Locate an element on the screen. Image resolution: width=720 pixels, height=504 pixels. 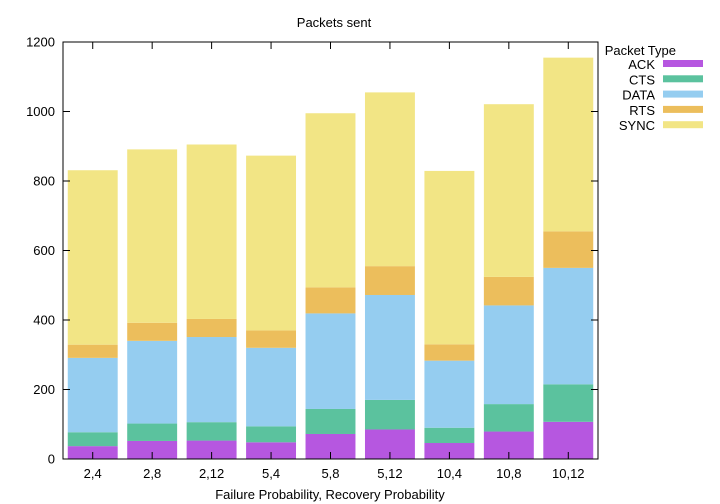
y-tick-label: 600 is located at coordinates (44, 250).